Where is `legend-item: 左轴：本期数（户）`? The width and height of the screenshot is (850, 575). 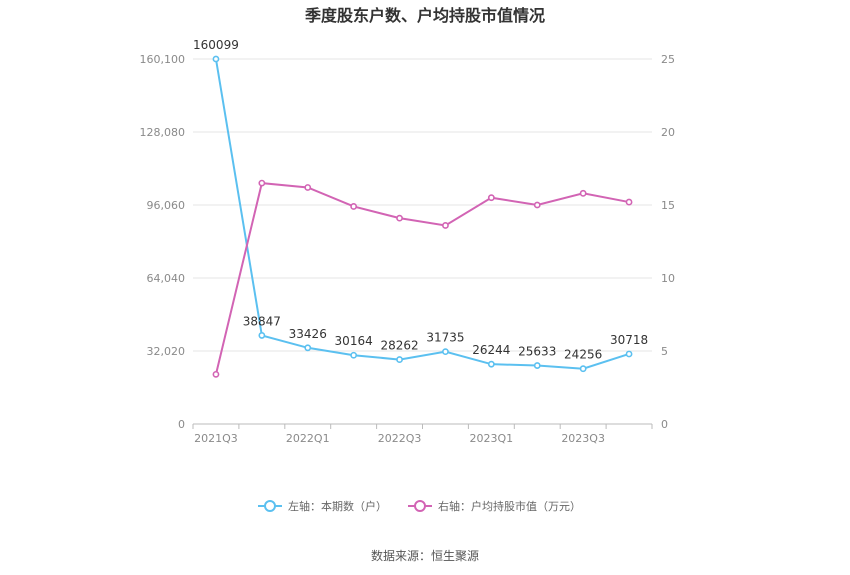 legend-item: 左轴：本期数（户） is located at coordinates (322, 506).